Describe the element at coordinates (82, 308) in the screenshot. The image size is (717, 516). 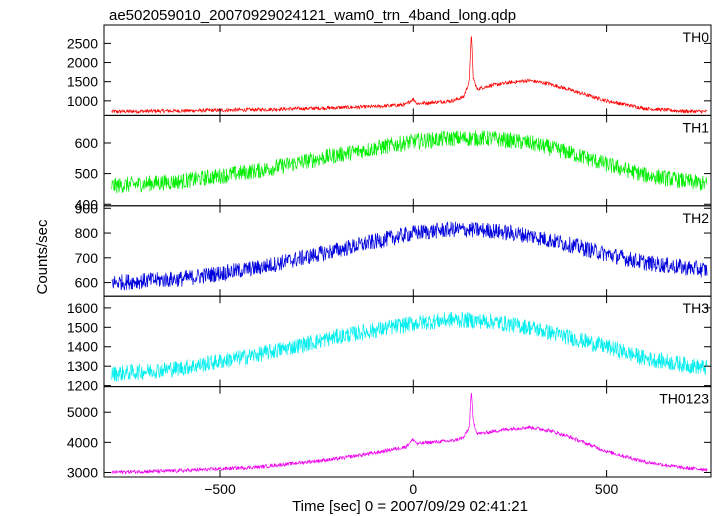
I see `y-tick-label: 1600` at that location.